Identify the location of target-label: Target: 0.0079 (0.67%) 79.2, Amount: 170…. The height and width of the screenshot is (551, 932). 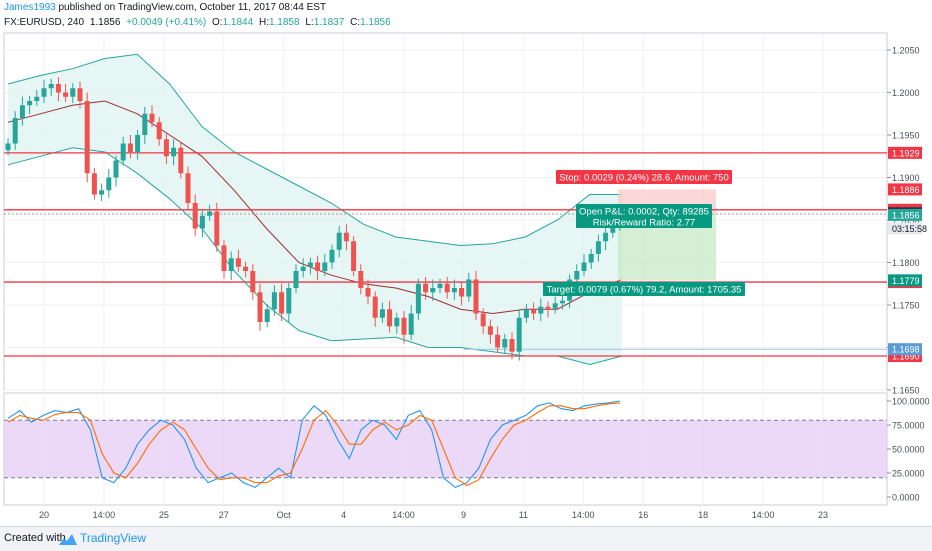
(644, 289).